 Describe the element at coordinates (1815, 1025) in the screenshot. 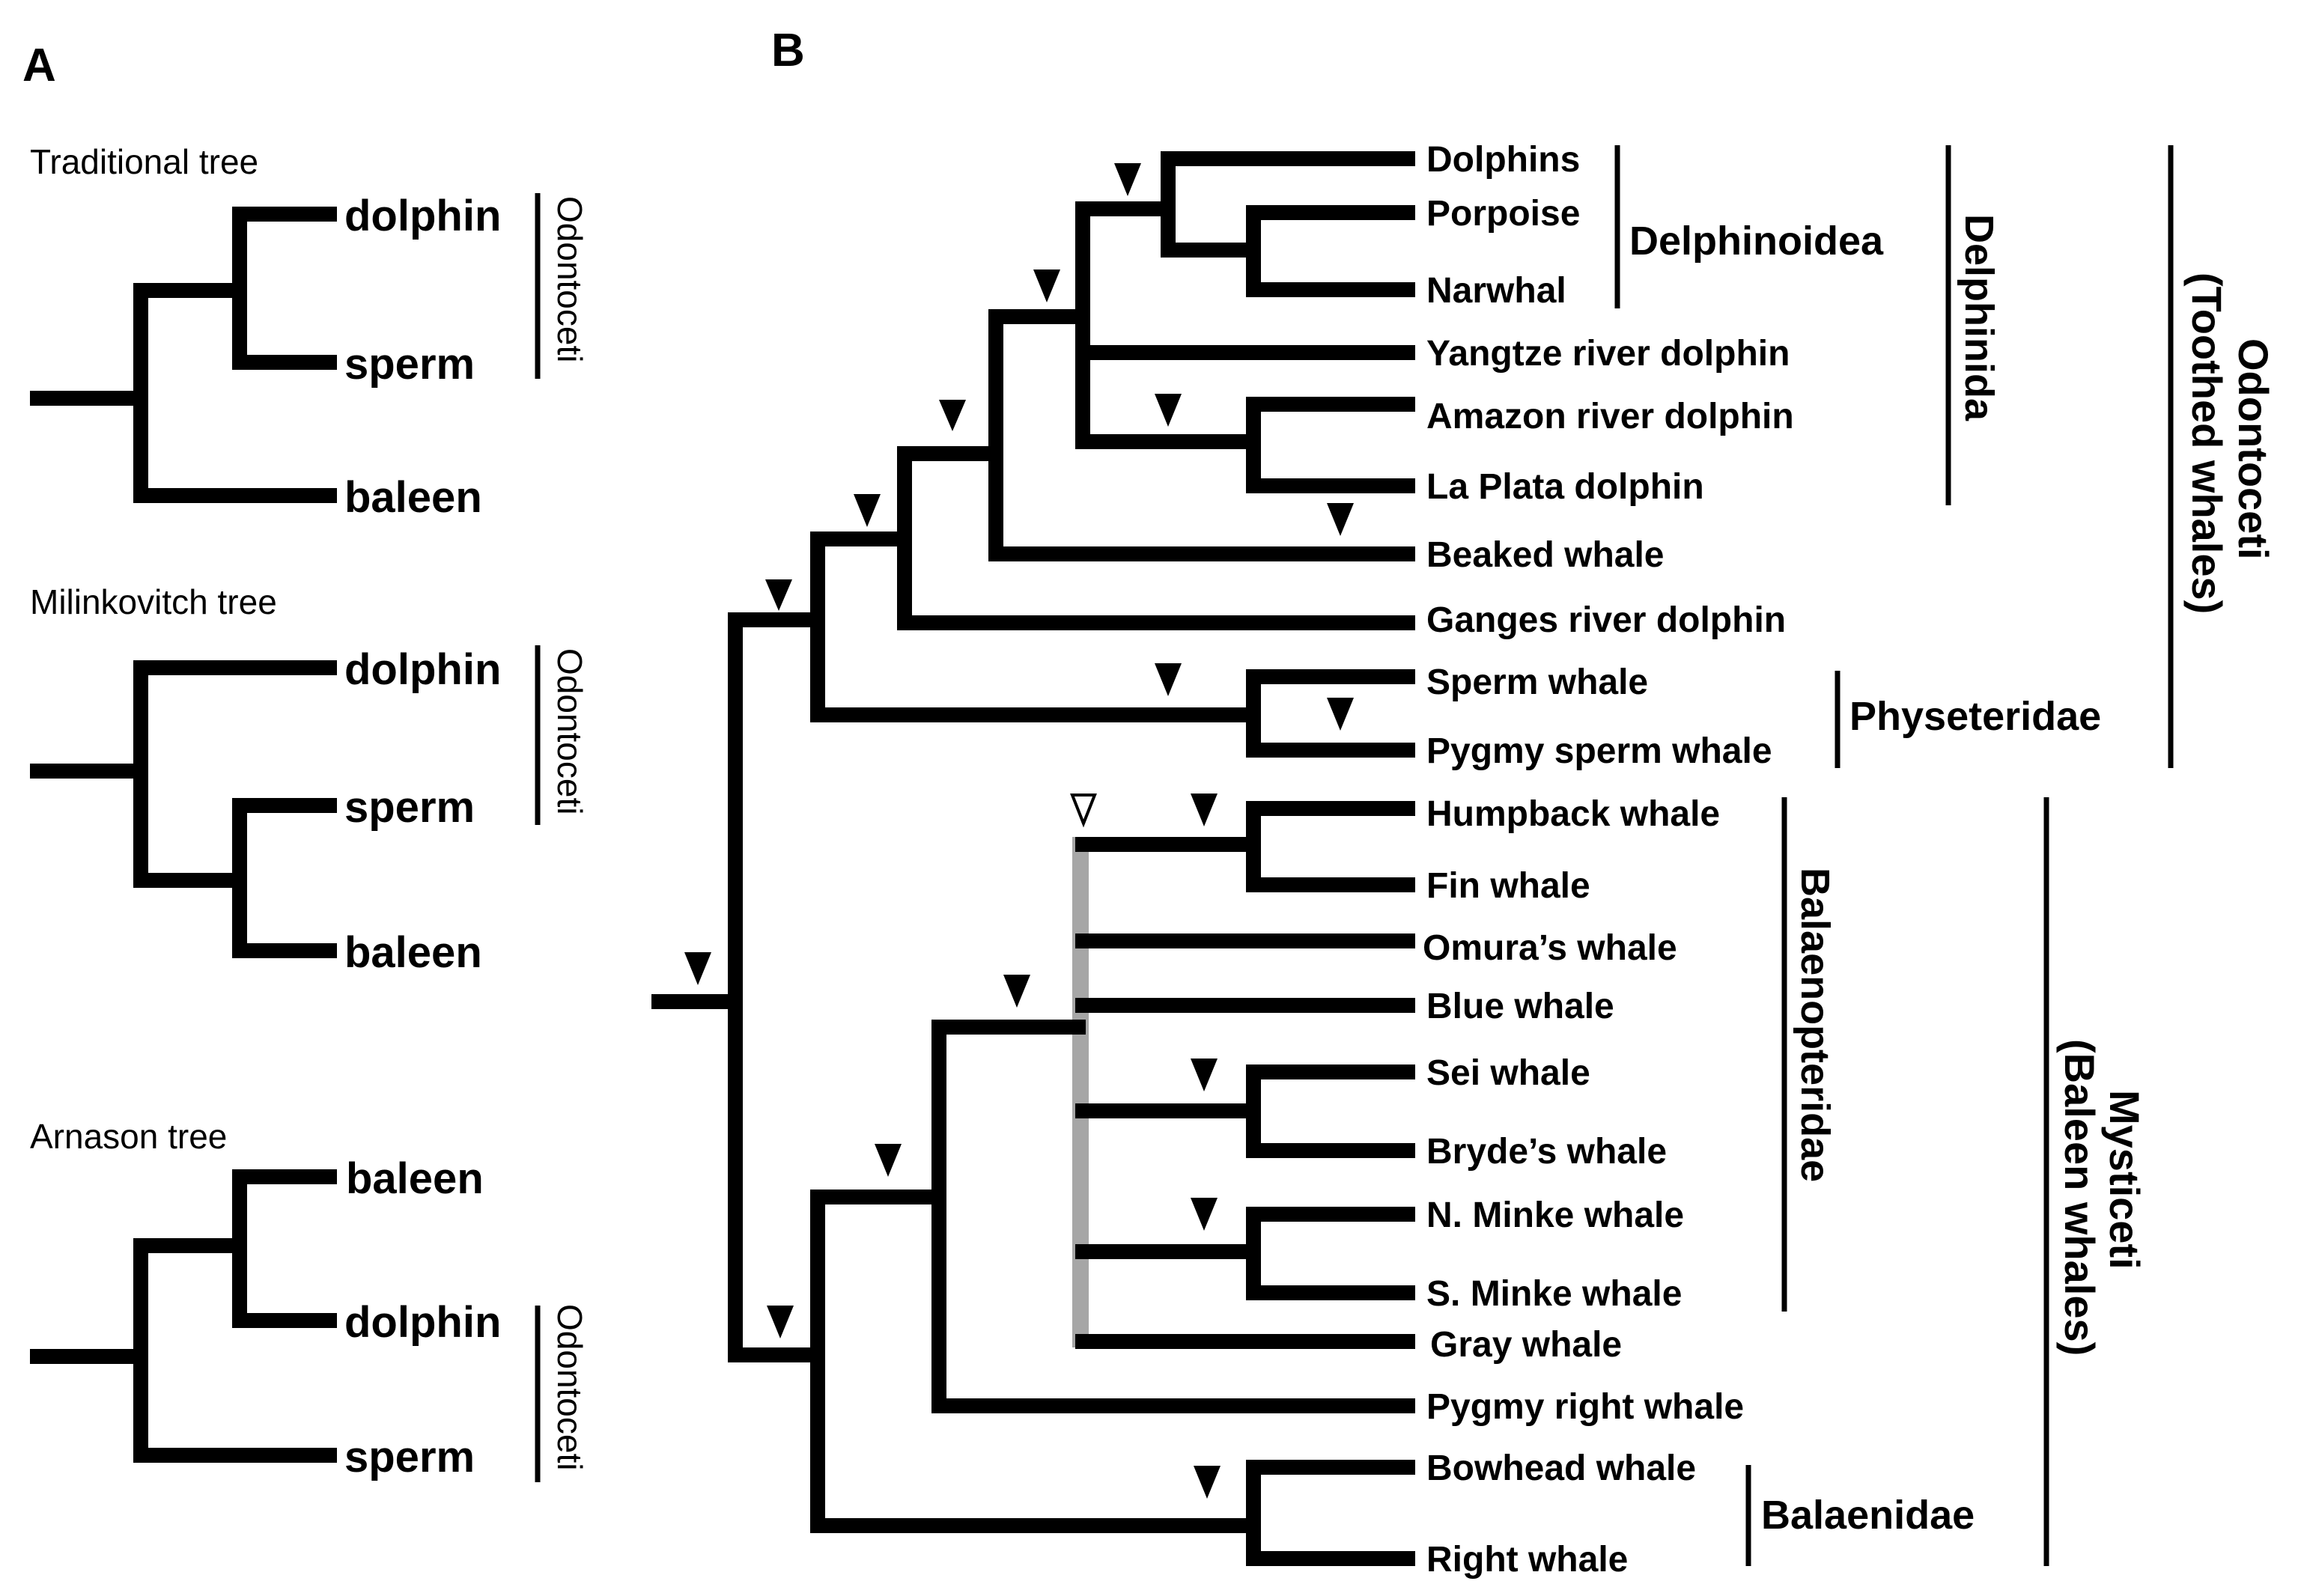

I see `balaenopteridae-label: Balaenopteridae` at that location.